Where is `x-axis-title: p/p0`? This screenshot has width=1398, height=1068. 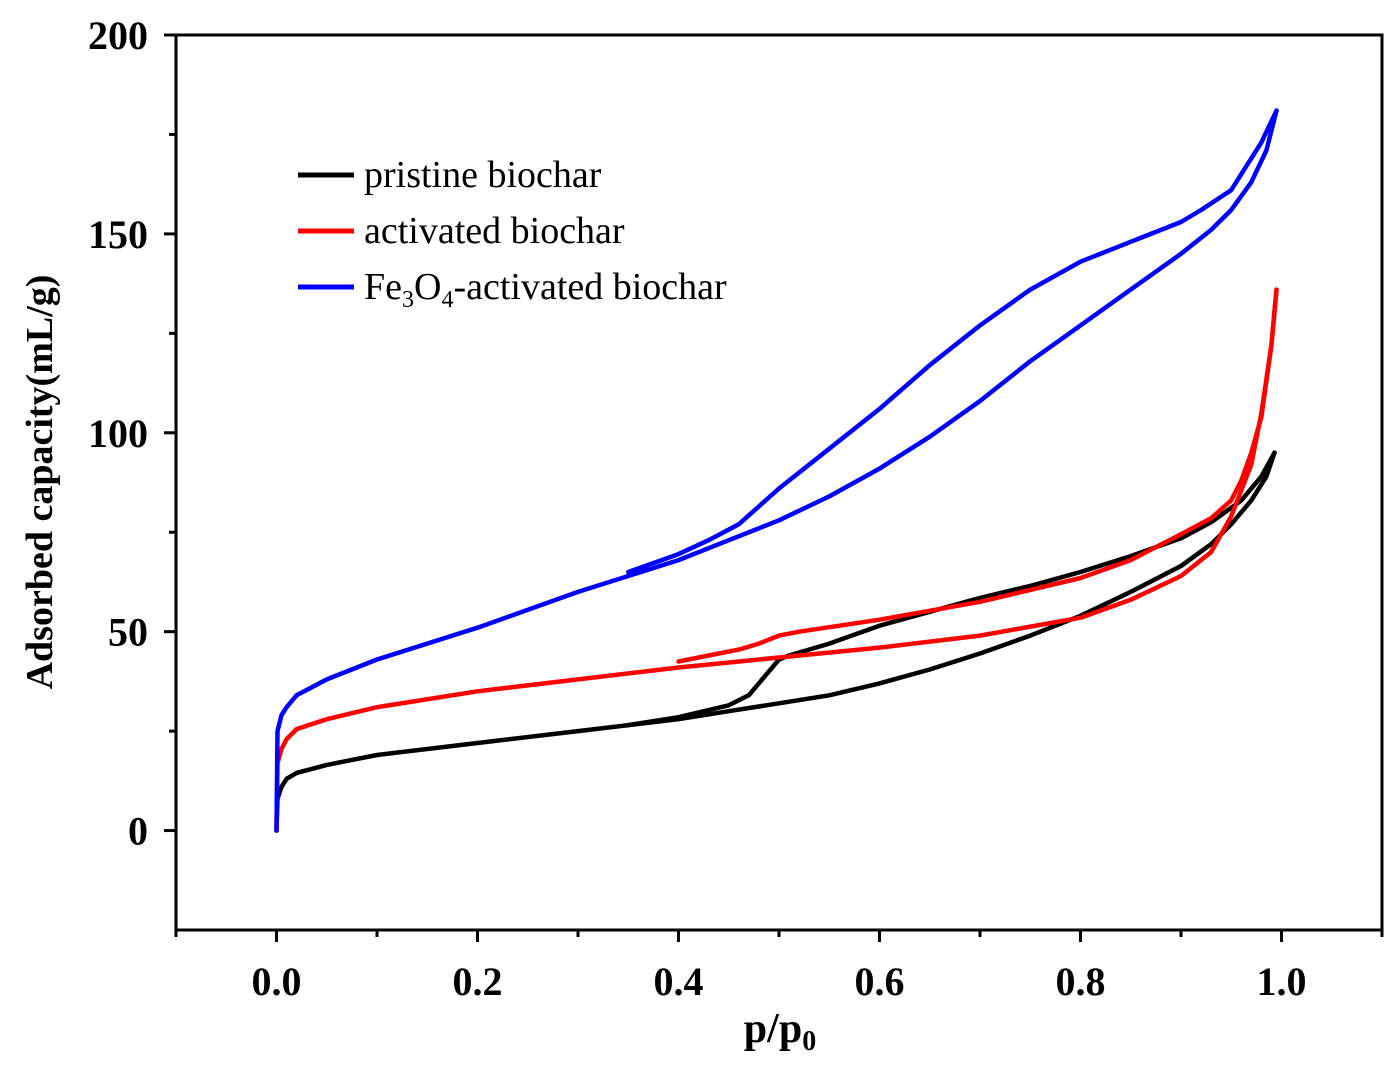
x-axis-title: p/p0 is located at coordinates (780, 1031).